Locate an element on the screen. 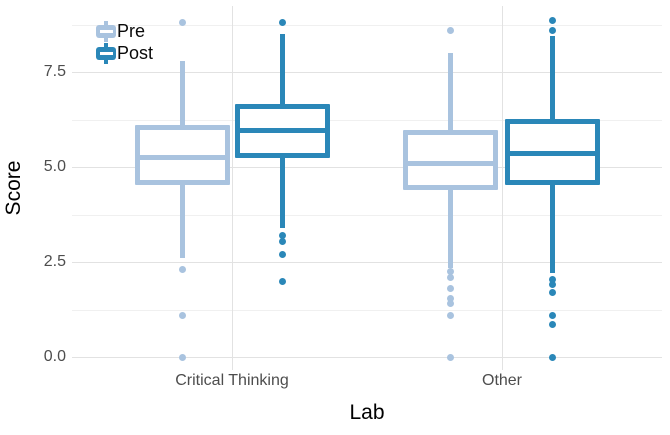 The width and height of the screenshot is (670, 435). y-tick-label: 5.0 is located at coordinates (54, 166).